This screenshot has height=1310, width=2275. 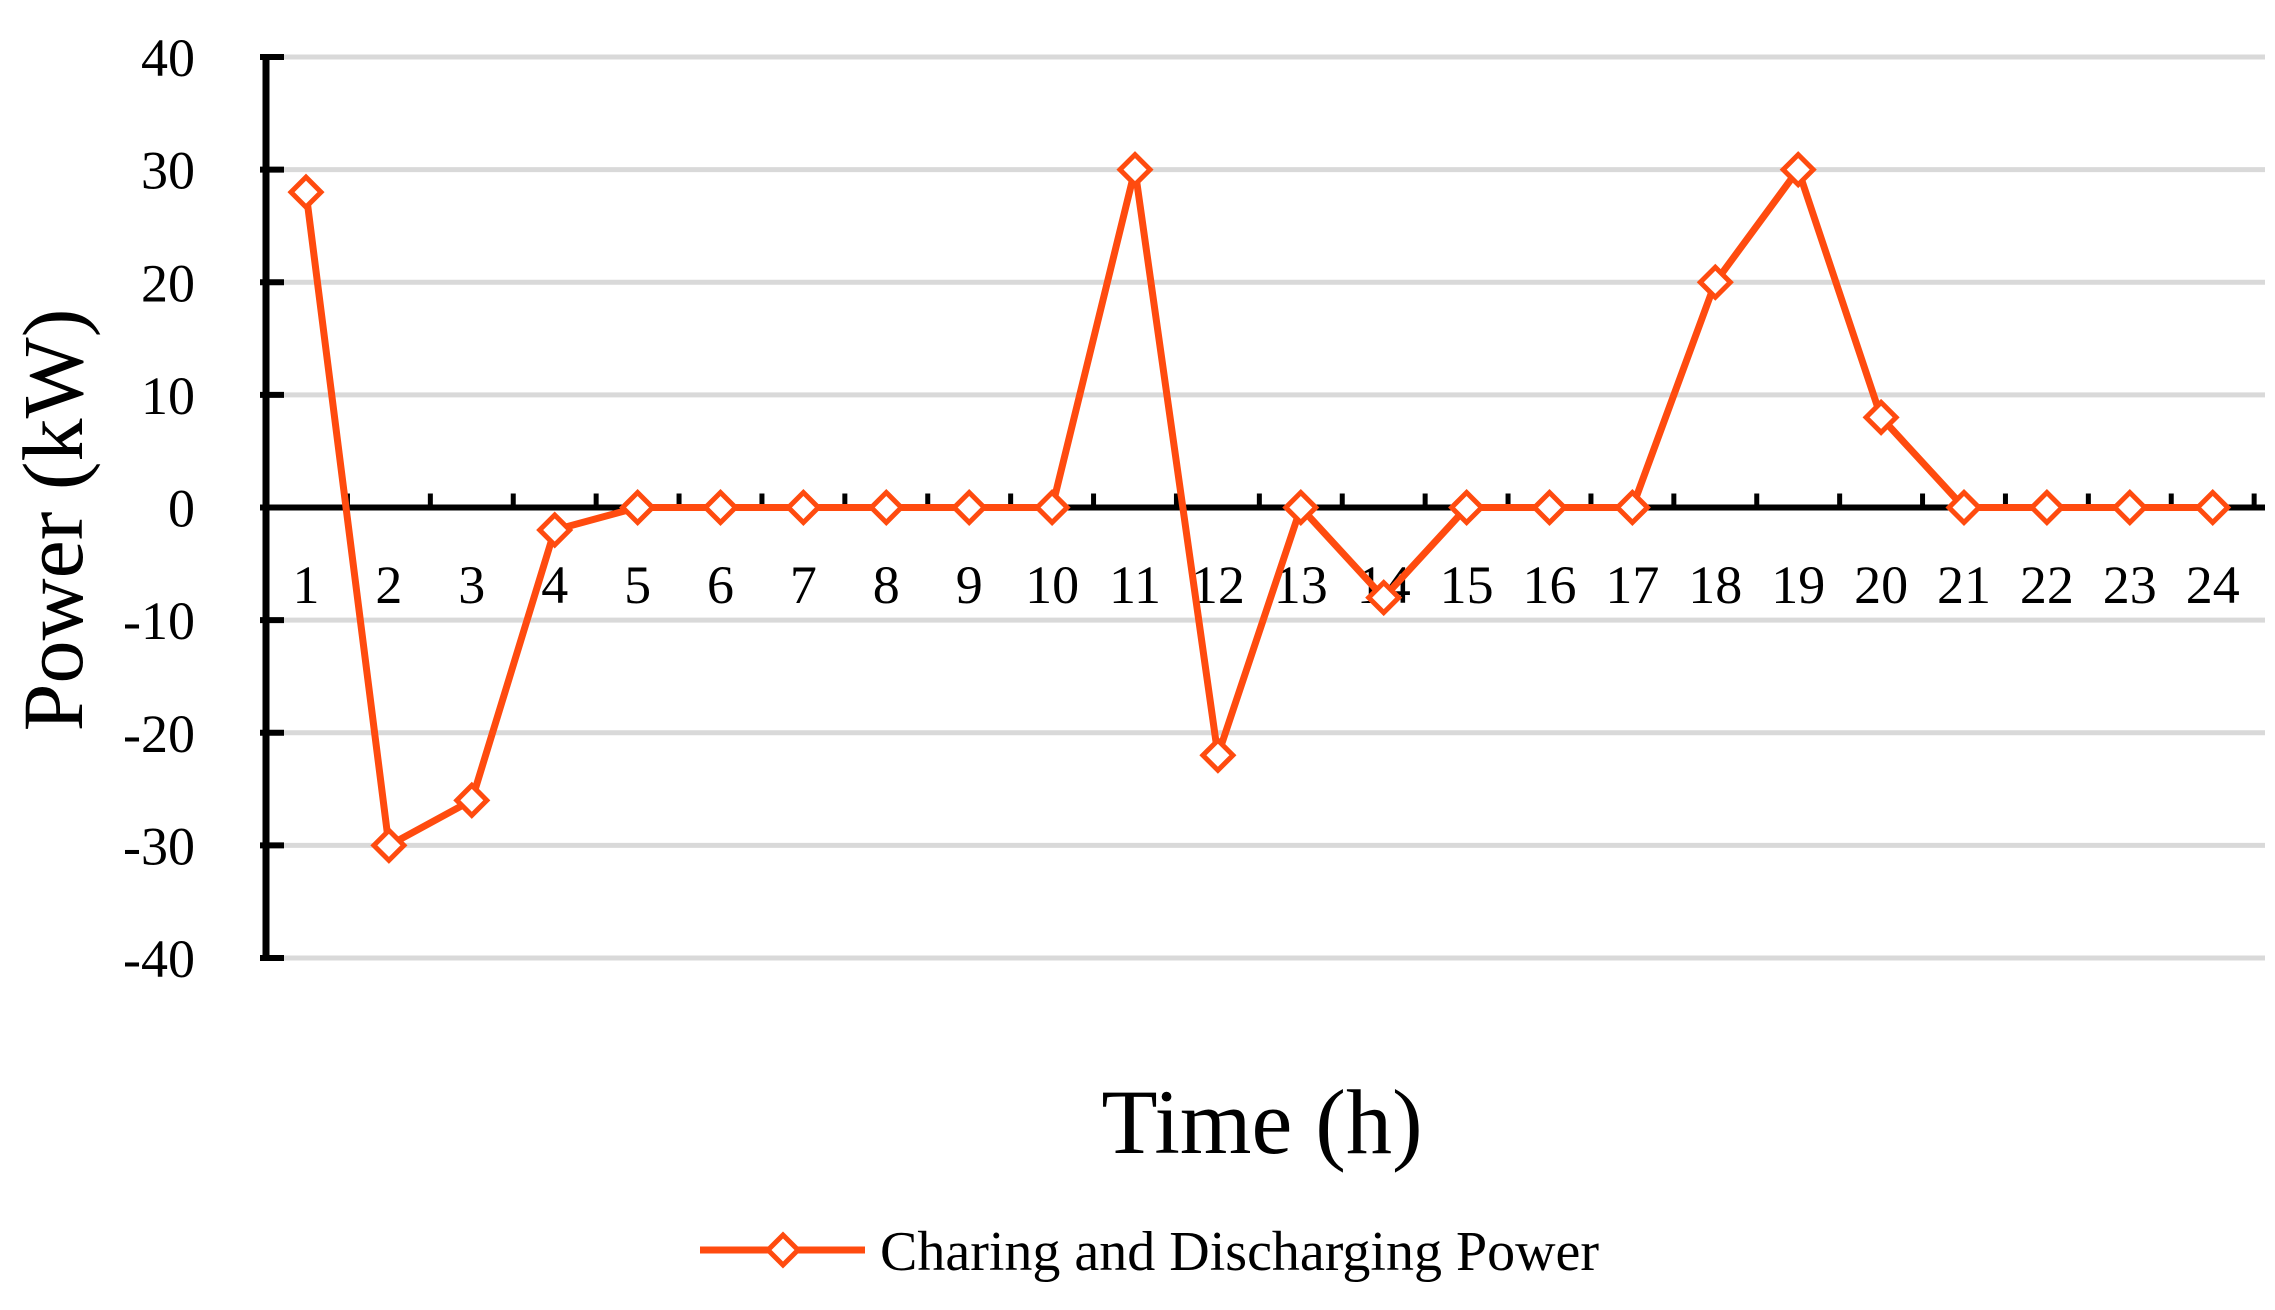 What do you see at coordinates (1052, 585) in the screenshot?
I see `x-tick-label: 10` at bounding box center [1052, 585].